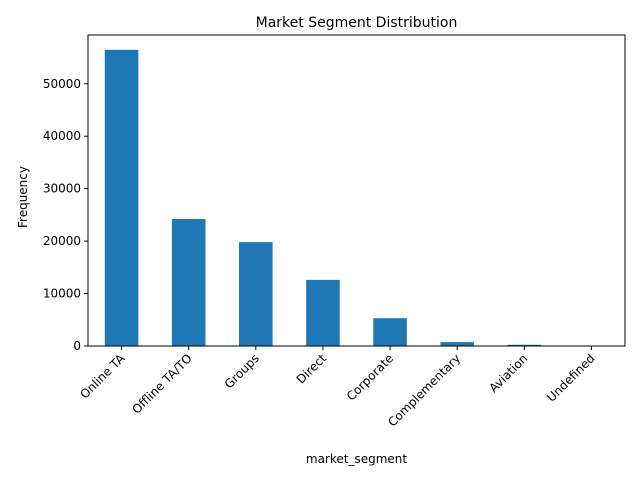  Describe the element at coordinates (256, 294) in the screenshot. I see `bar-groups` at that location.